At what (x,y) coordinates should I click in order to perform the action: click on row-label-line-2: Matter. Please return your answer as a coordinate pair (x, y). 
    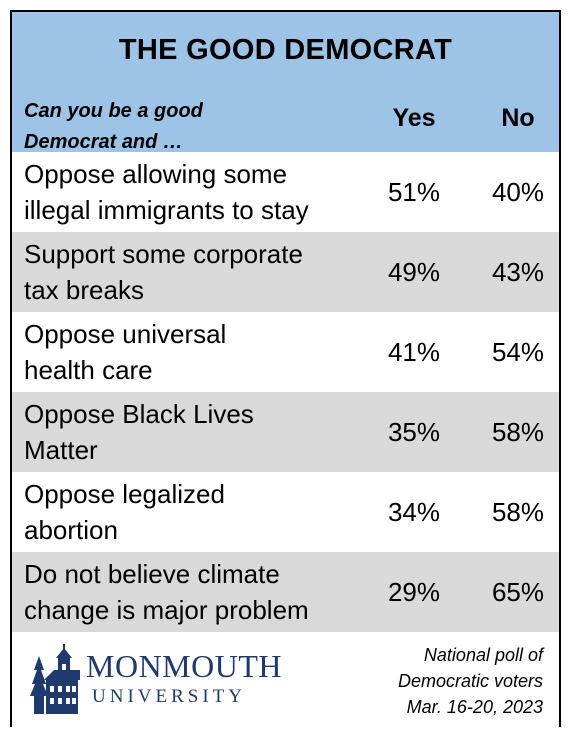
    Looking at the image, I should click on (61, 450).